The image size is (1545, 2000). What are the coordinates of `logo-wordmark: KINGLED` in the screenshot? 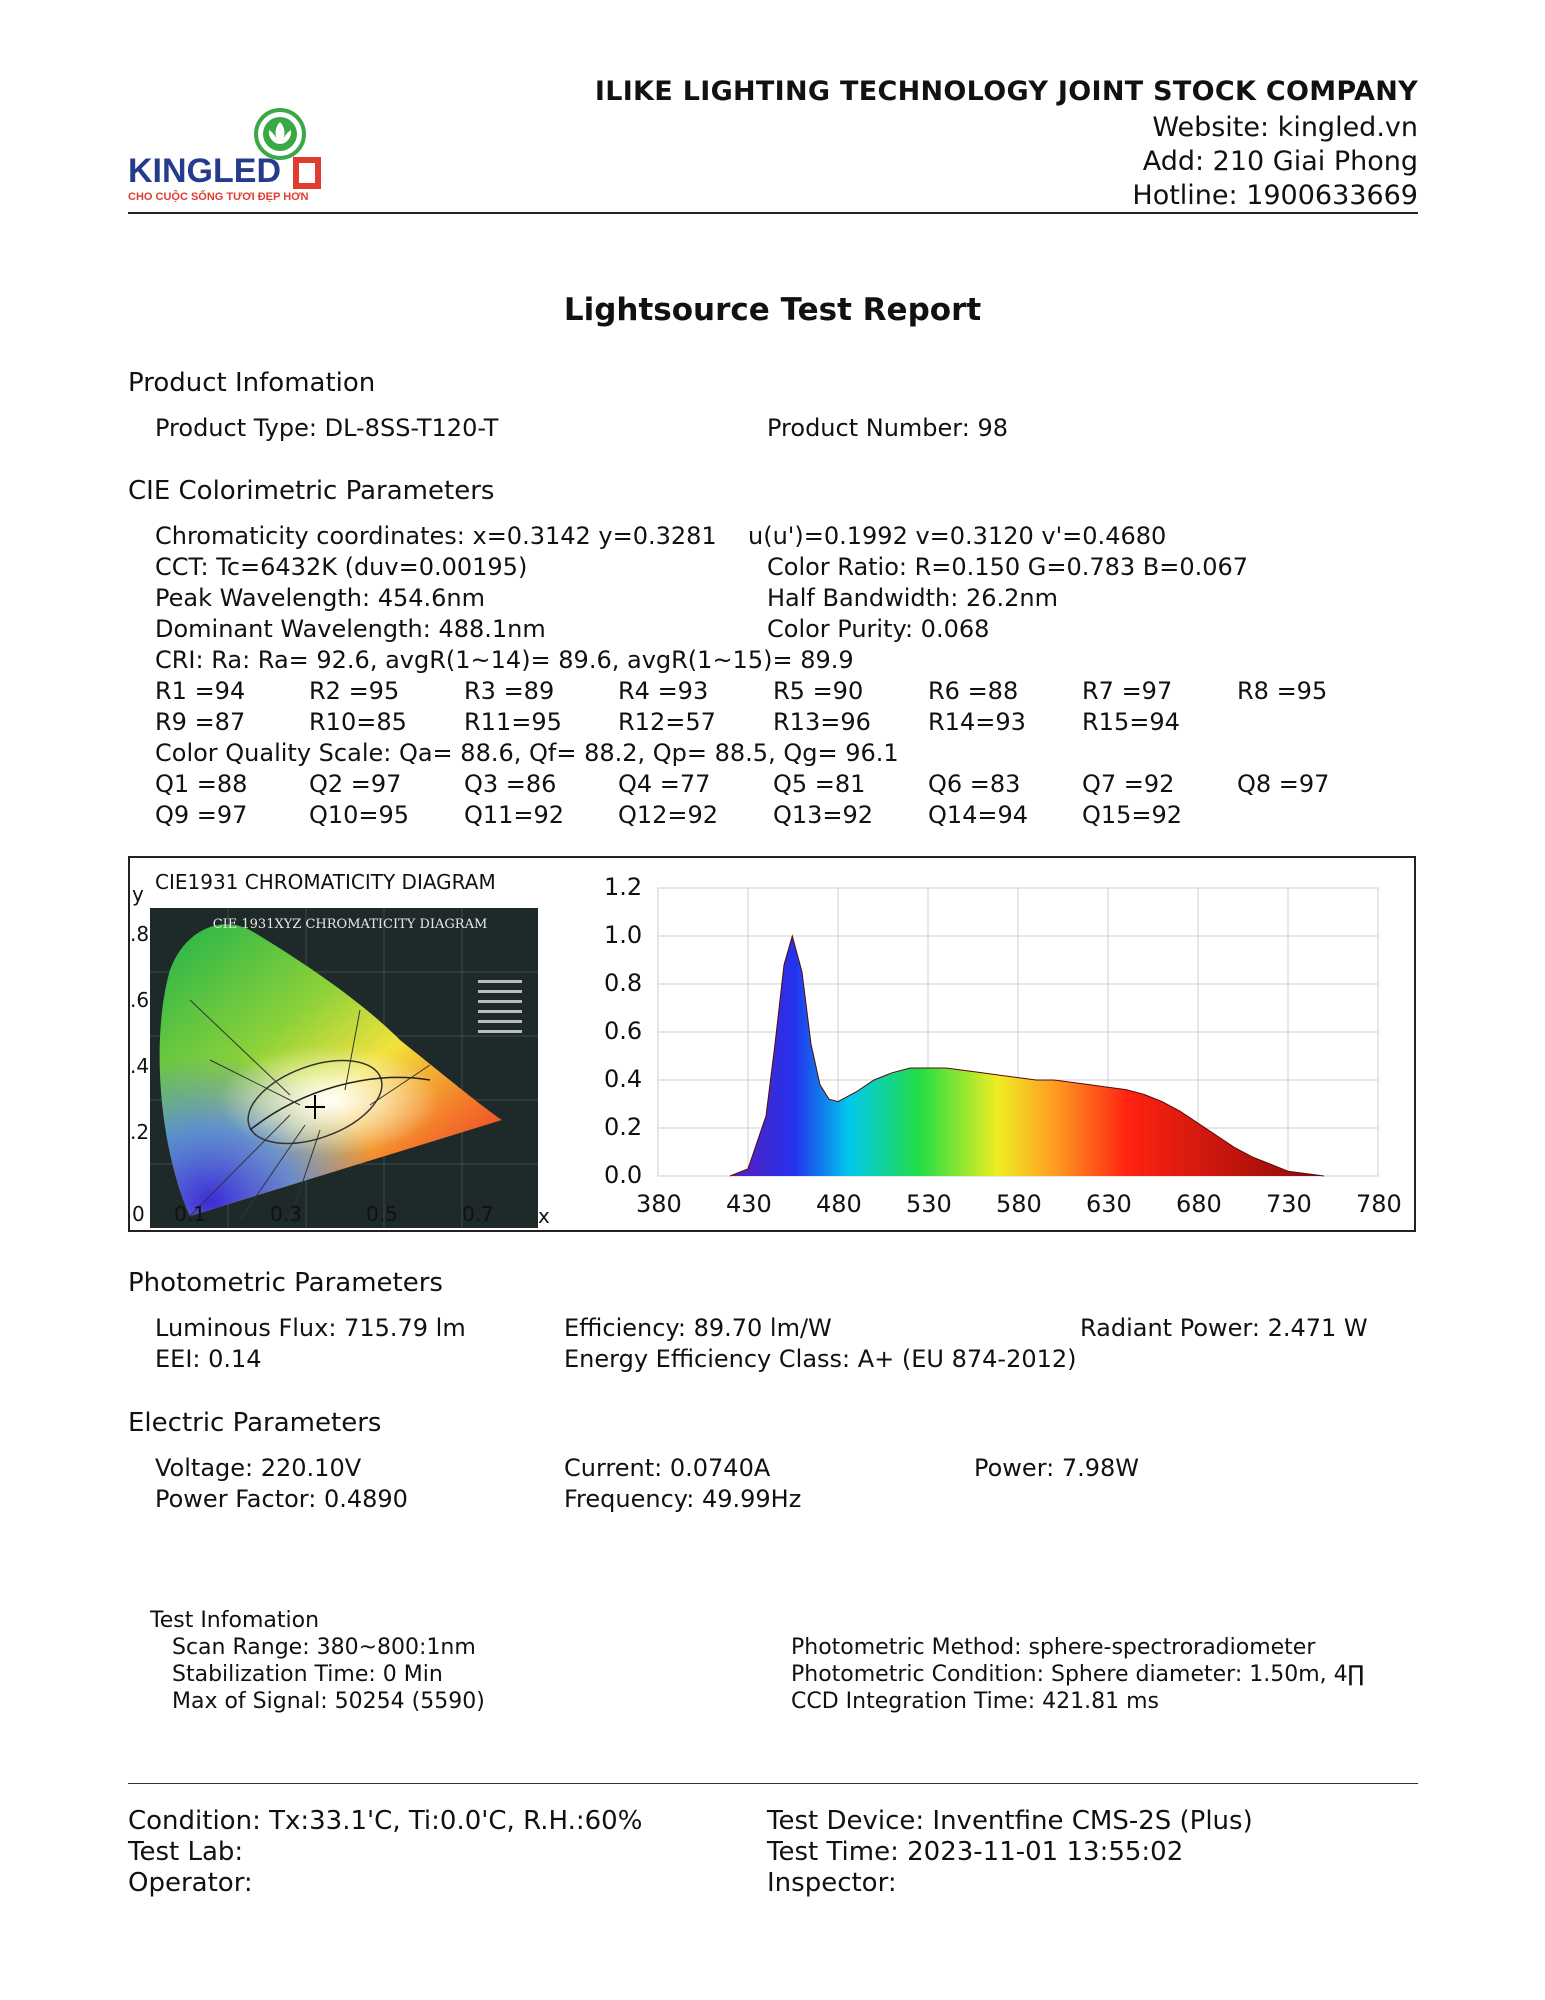 It's located at (204, 171).